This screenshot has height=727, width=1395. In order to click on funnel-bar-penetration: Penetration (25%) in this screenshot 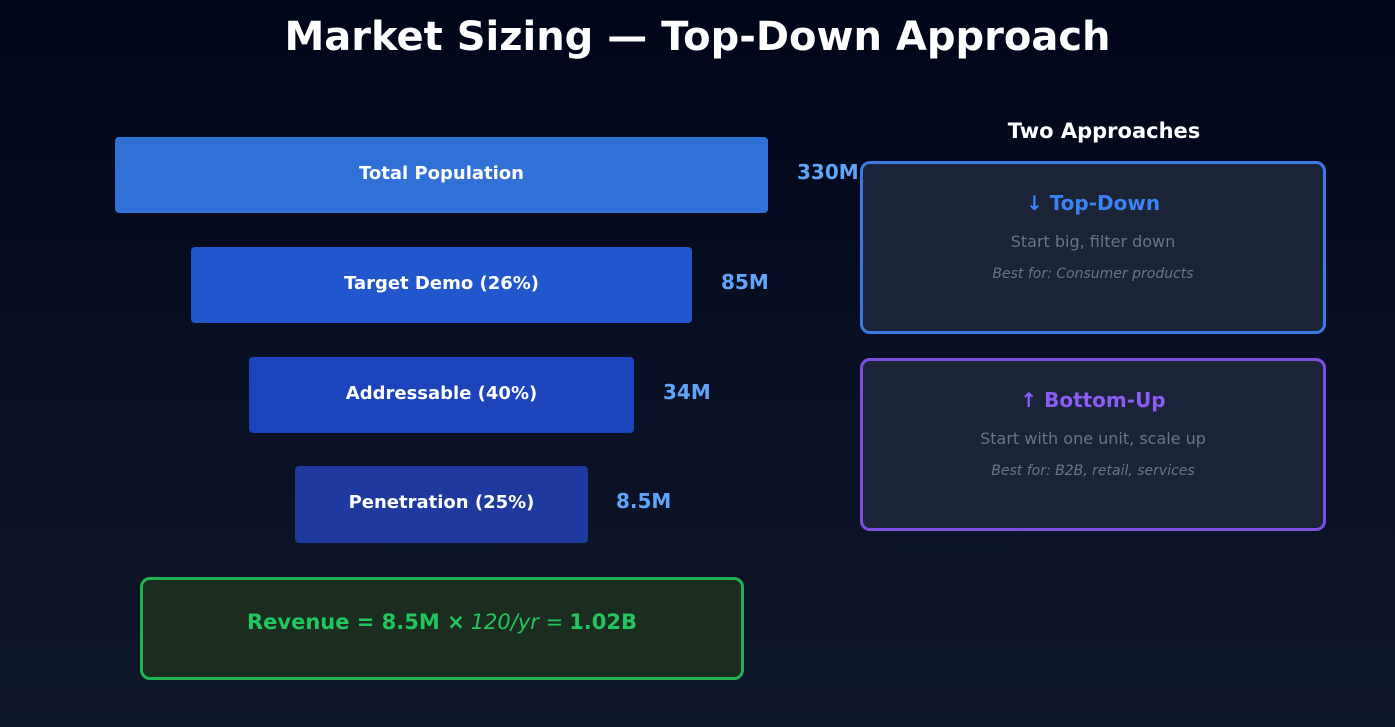, I will do `click(441, 504)`.